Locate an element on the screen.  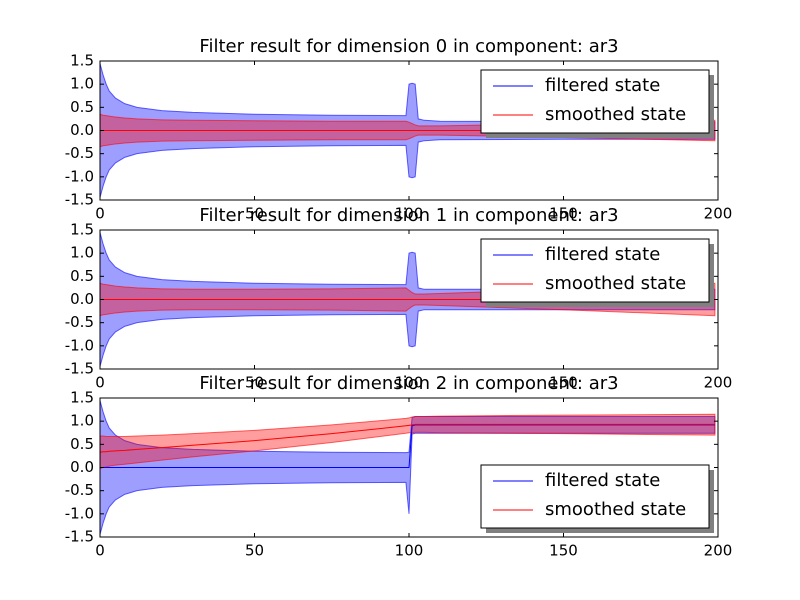
confidence-band is located at coordinates (407, 441).